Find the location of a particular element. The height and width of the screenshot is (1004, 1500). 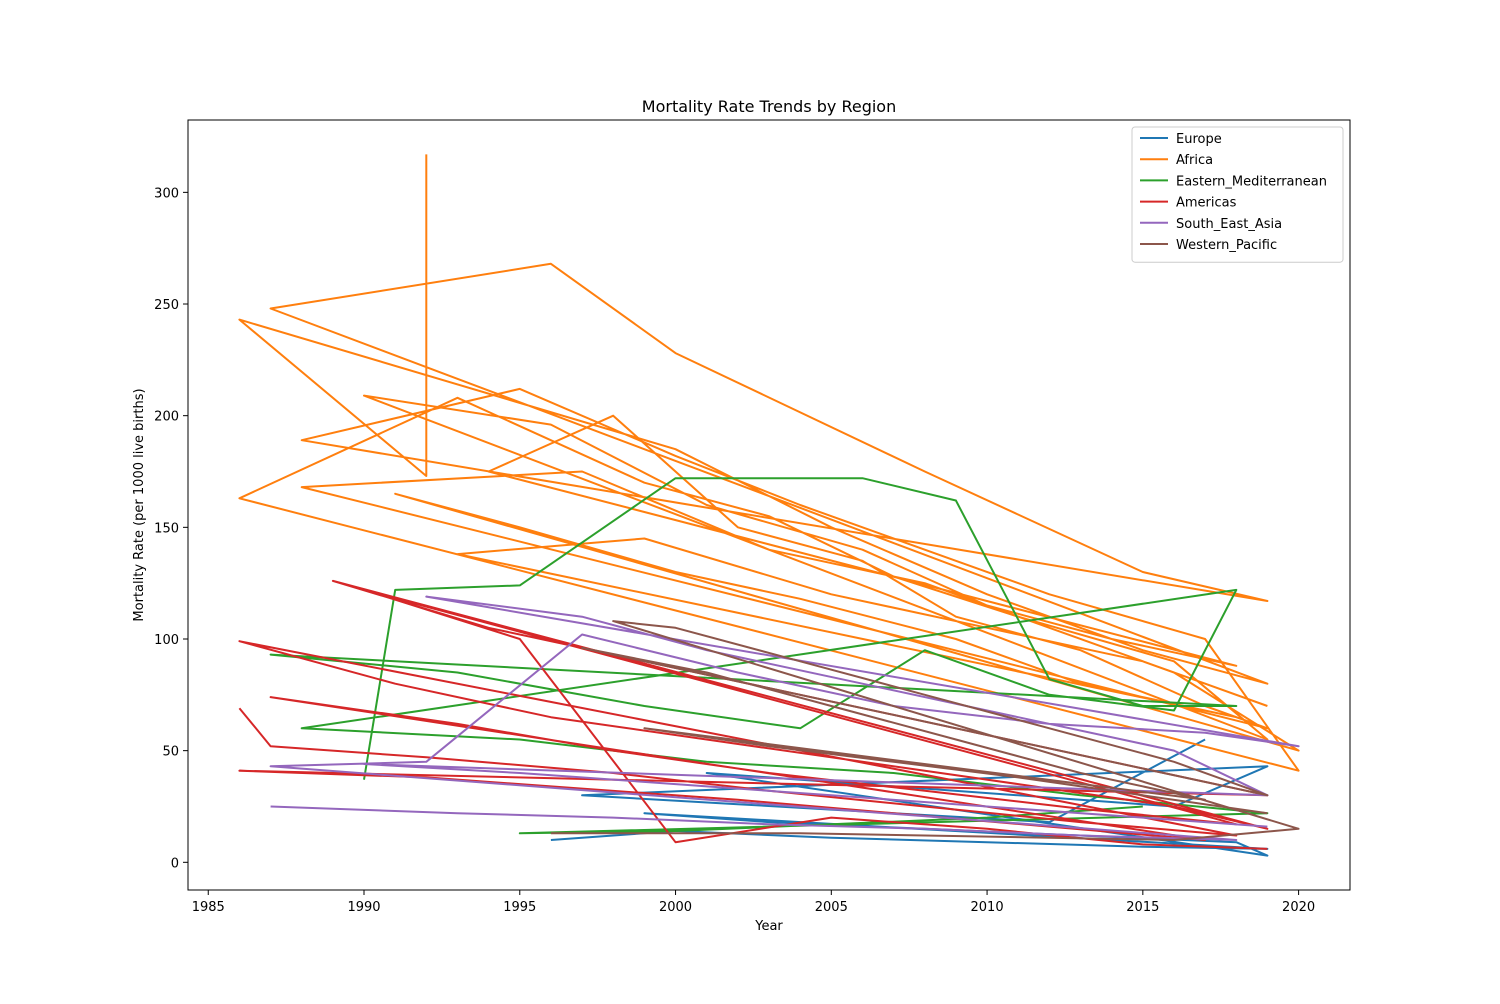

y-tick-label: 300 is located at coordinates (166, 193).